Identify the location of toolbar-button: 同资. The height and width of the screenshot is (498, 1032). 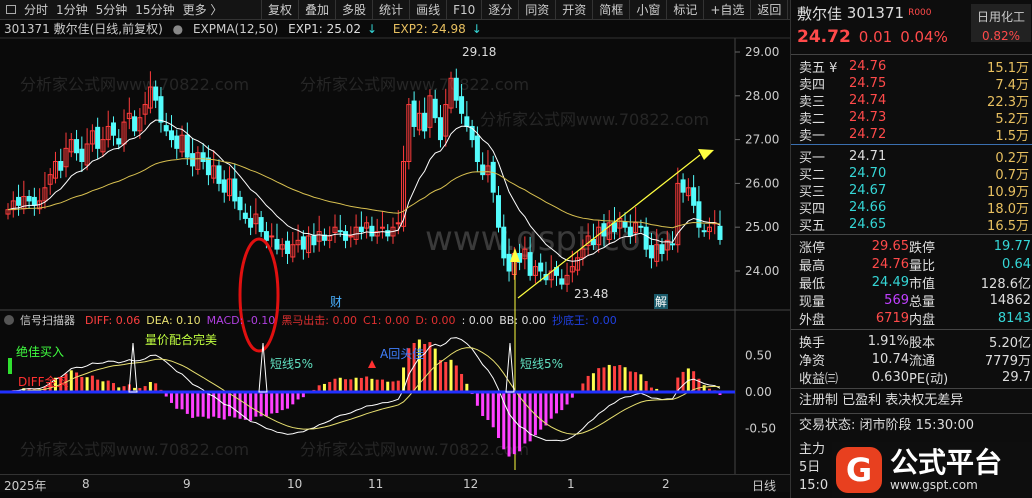
(538, 9).